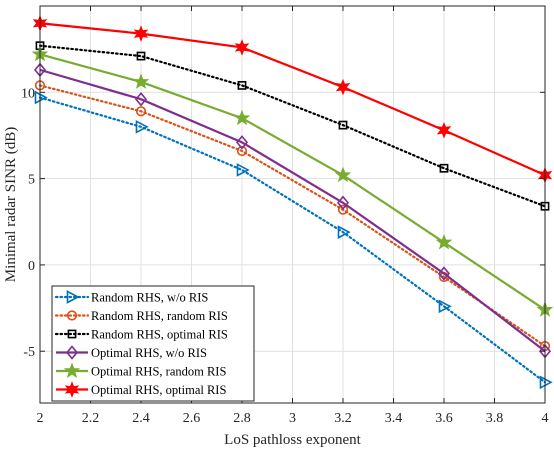  I want to click on legend-entry: Random RHS, random RIS, so click(141, 316).